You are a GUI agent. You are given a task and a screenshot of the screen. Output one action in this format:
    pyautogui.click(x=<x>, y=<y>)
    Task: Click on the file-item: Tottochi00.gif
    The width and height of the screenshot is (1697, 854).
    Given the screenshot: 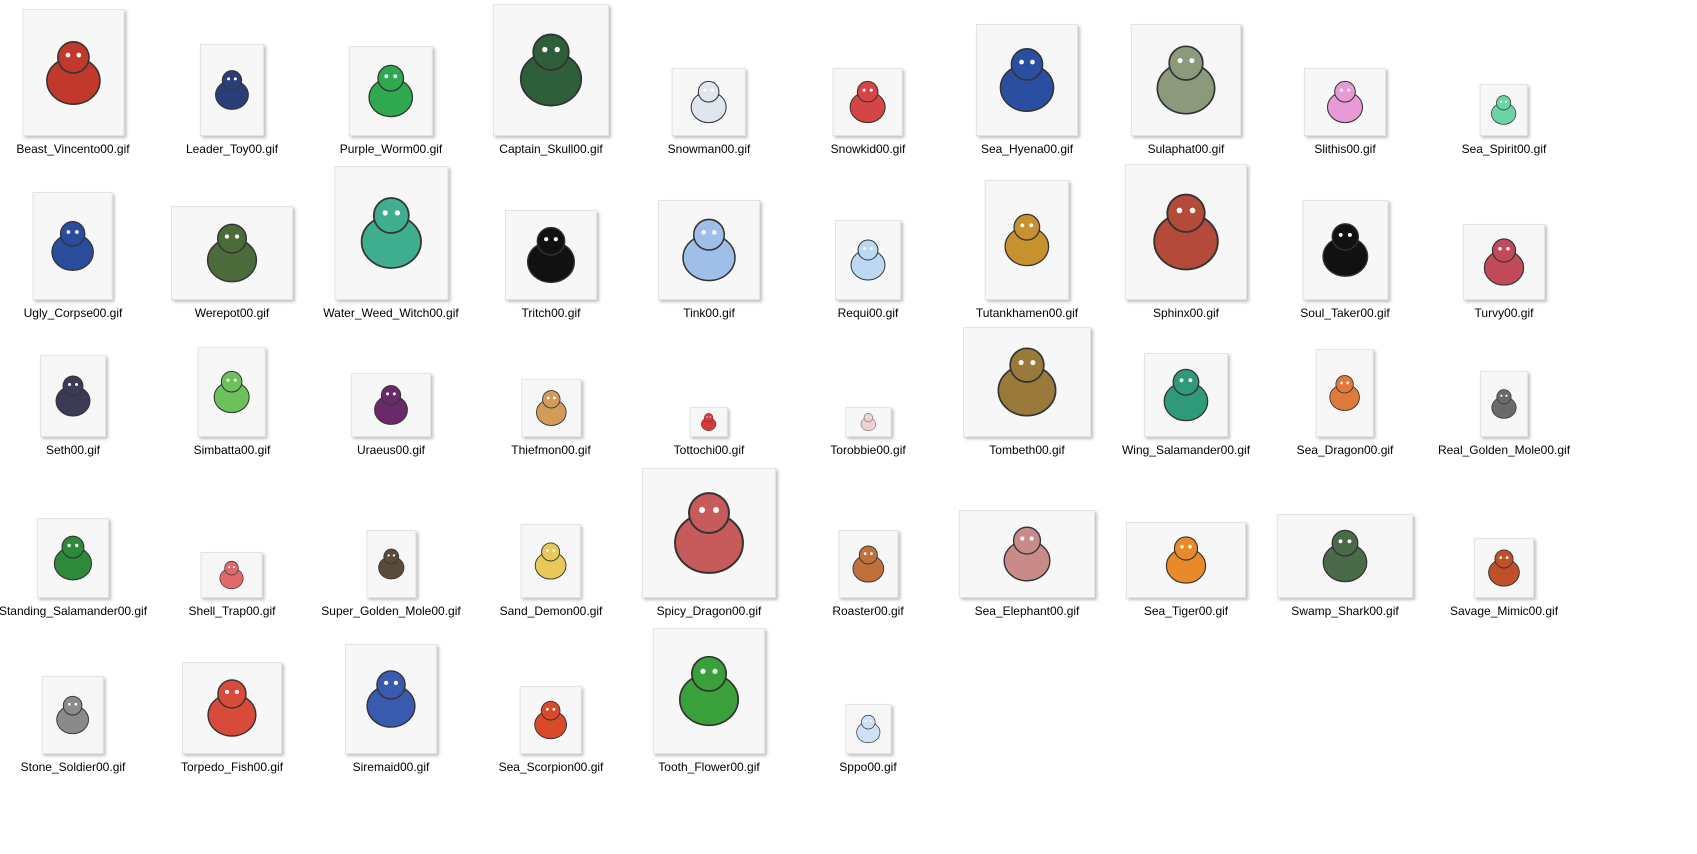 What is the action you would take?
    pyautogui.click(x=709, y=432)
    